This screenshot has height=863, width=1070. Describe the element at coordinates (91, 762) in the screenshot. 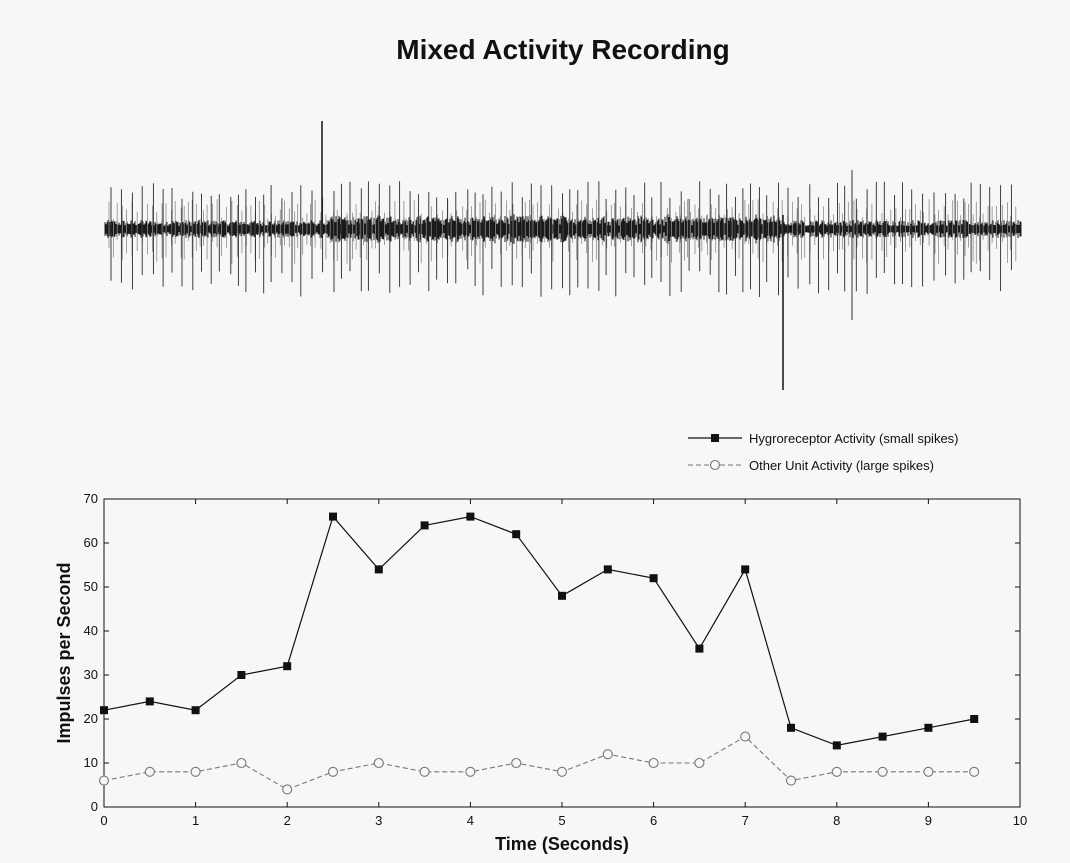

I see `y-tick-label: 10` at that location.